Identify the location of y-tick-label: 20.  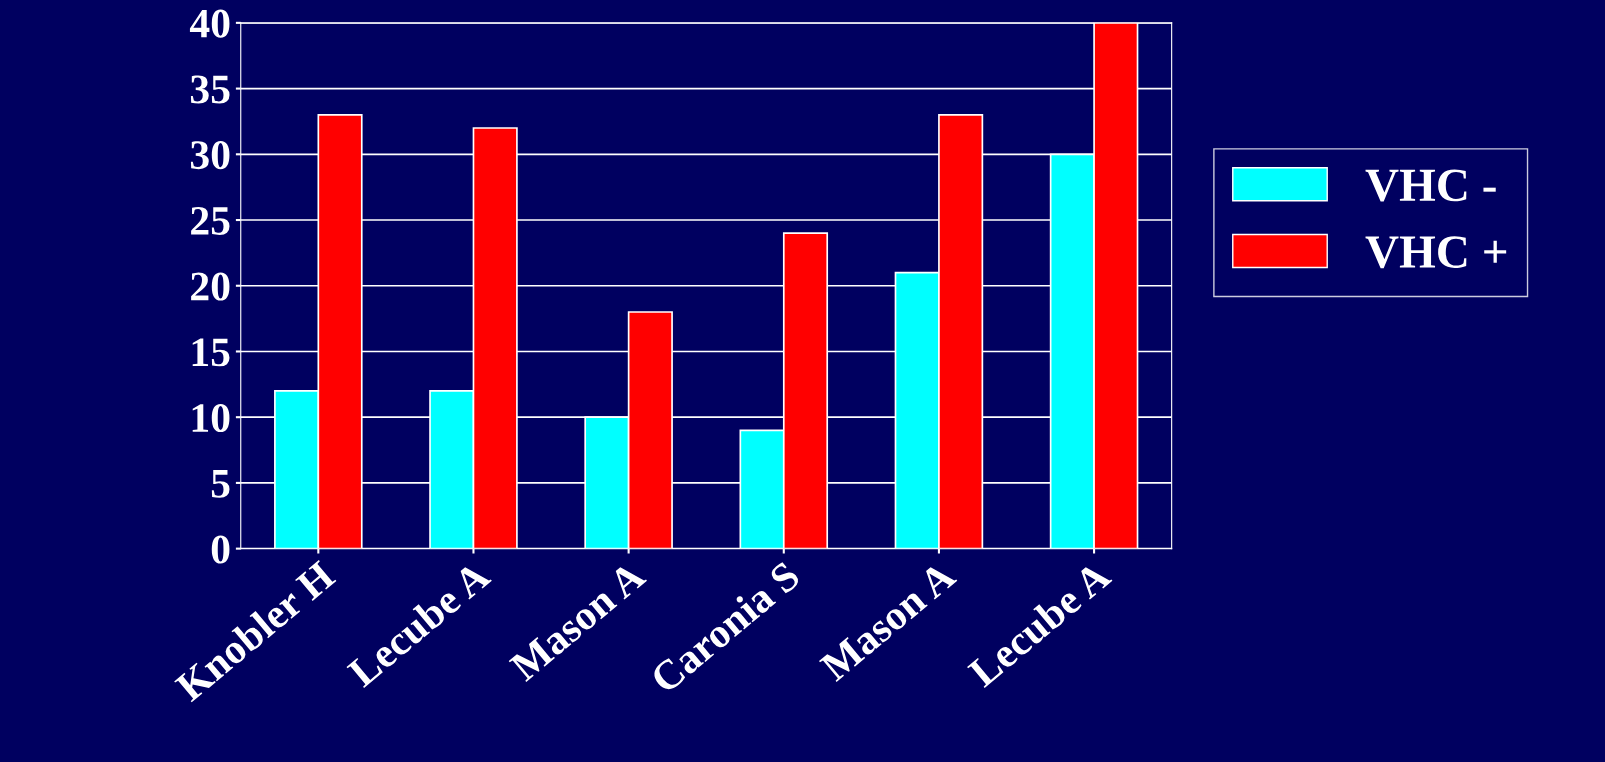
(210, 286).